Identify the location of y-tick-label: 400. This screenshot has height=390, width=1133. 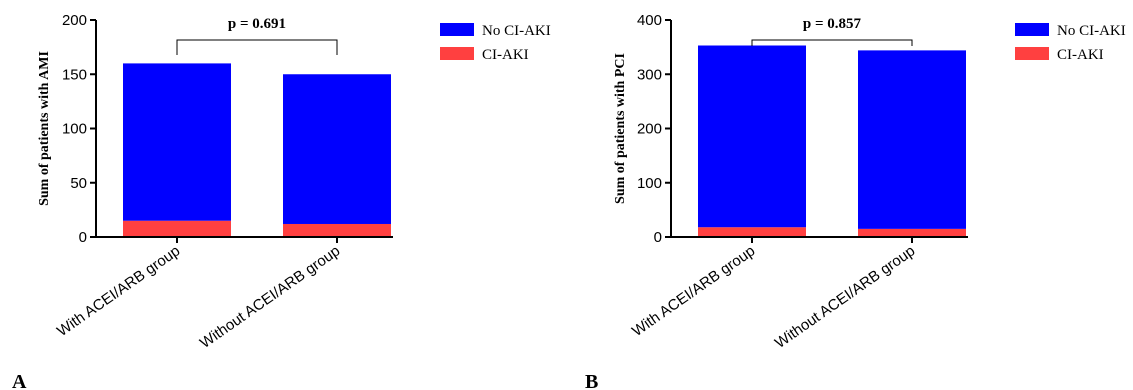
(649, 20).